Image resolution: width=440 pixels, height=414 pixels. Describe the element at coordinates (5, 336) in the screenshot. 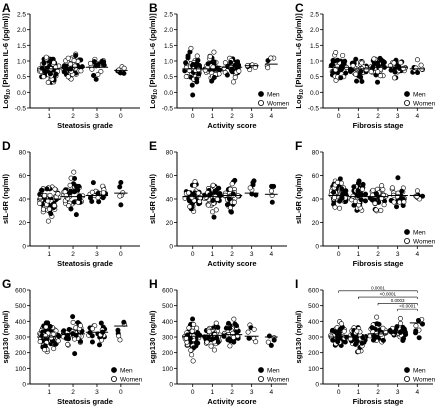

I see `y-axis-label: sgp130 (ng/ml)` at that location.